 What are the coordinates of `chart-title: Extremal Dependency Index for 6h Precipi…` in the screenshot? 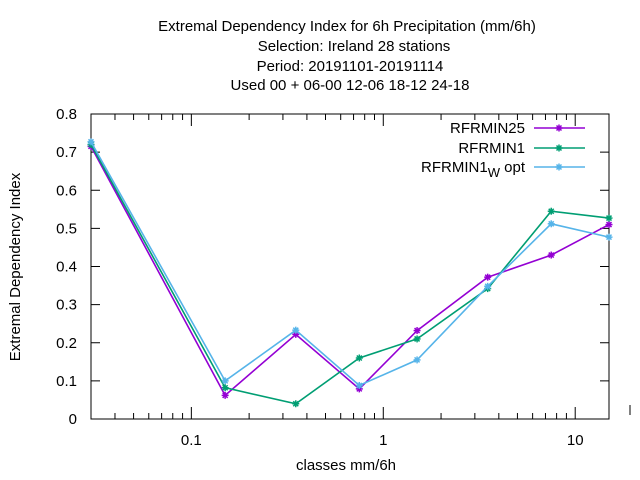 It's located at (347, 56).